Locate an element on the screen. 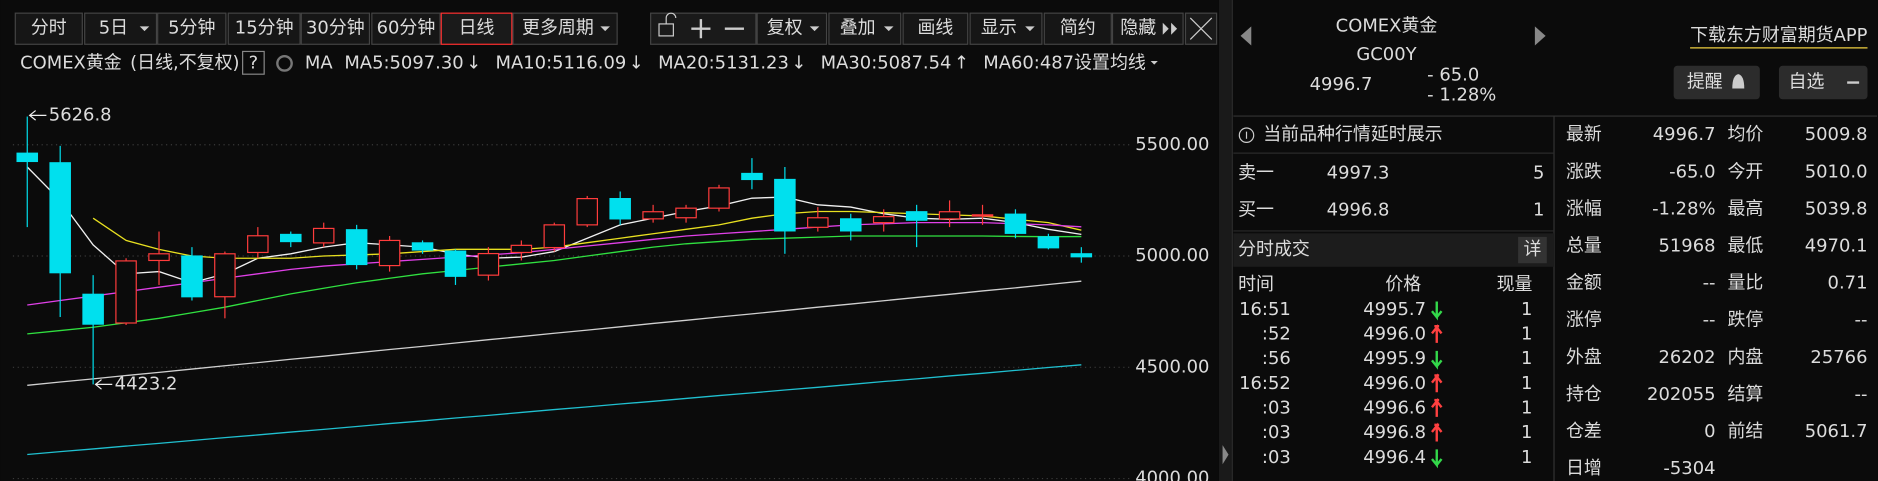 The image size is (1878, 481). stat-value: 5009.8 is located at coordinates (1836, 134).